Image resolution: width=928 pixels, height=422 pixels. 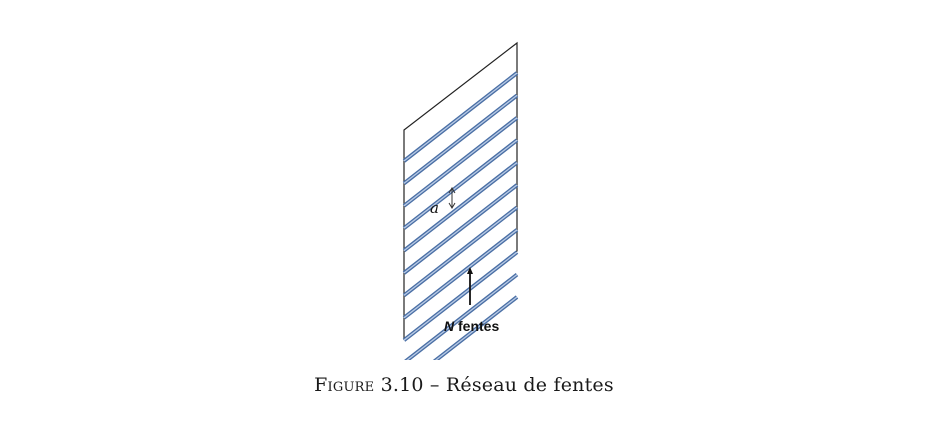 What do you see at coordinates (443, 202) in the screenshot?
I see `spacing-indicator: a` at bounding box center [443, 202].